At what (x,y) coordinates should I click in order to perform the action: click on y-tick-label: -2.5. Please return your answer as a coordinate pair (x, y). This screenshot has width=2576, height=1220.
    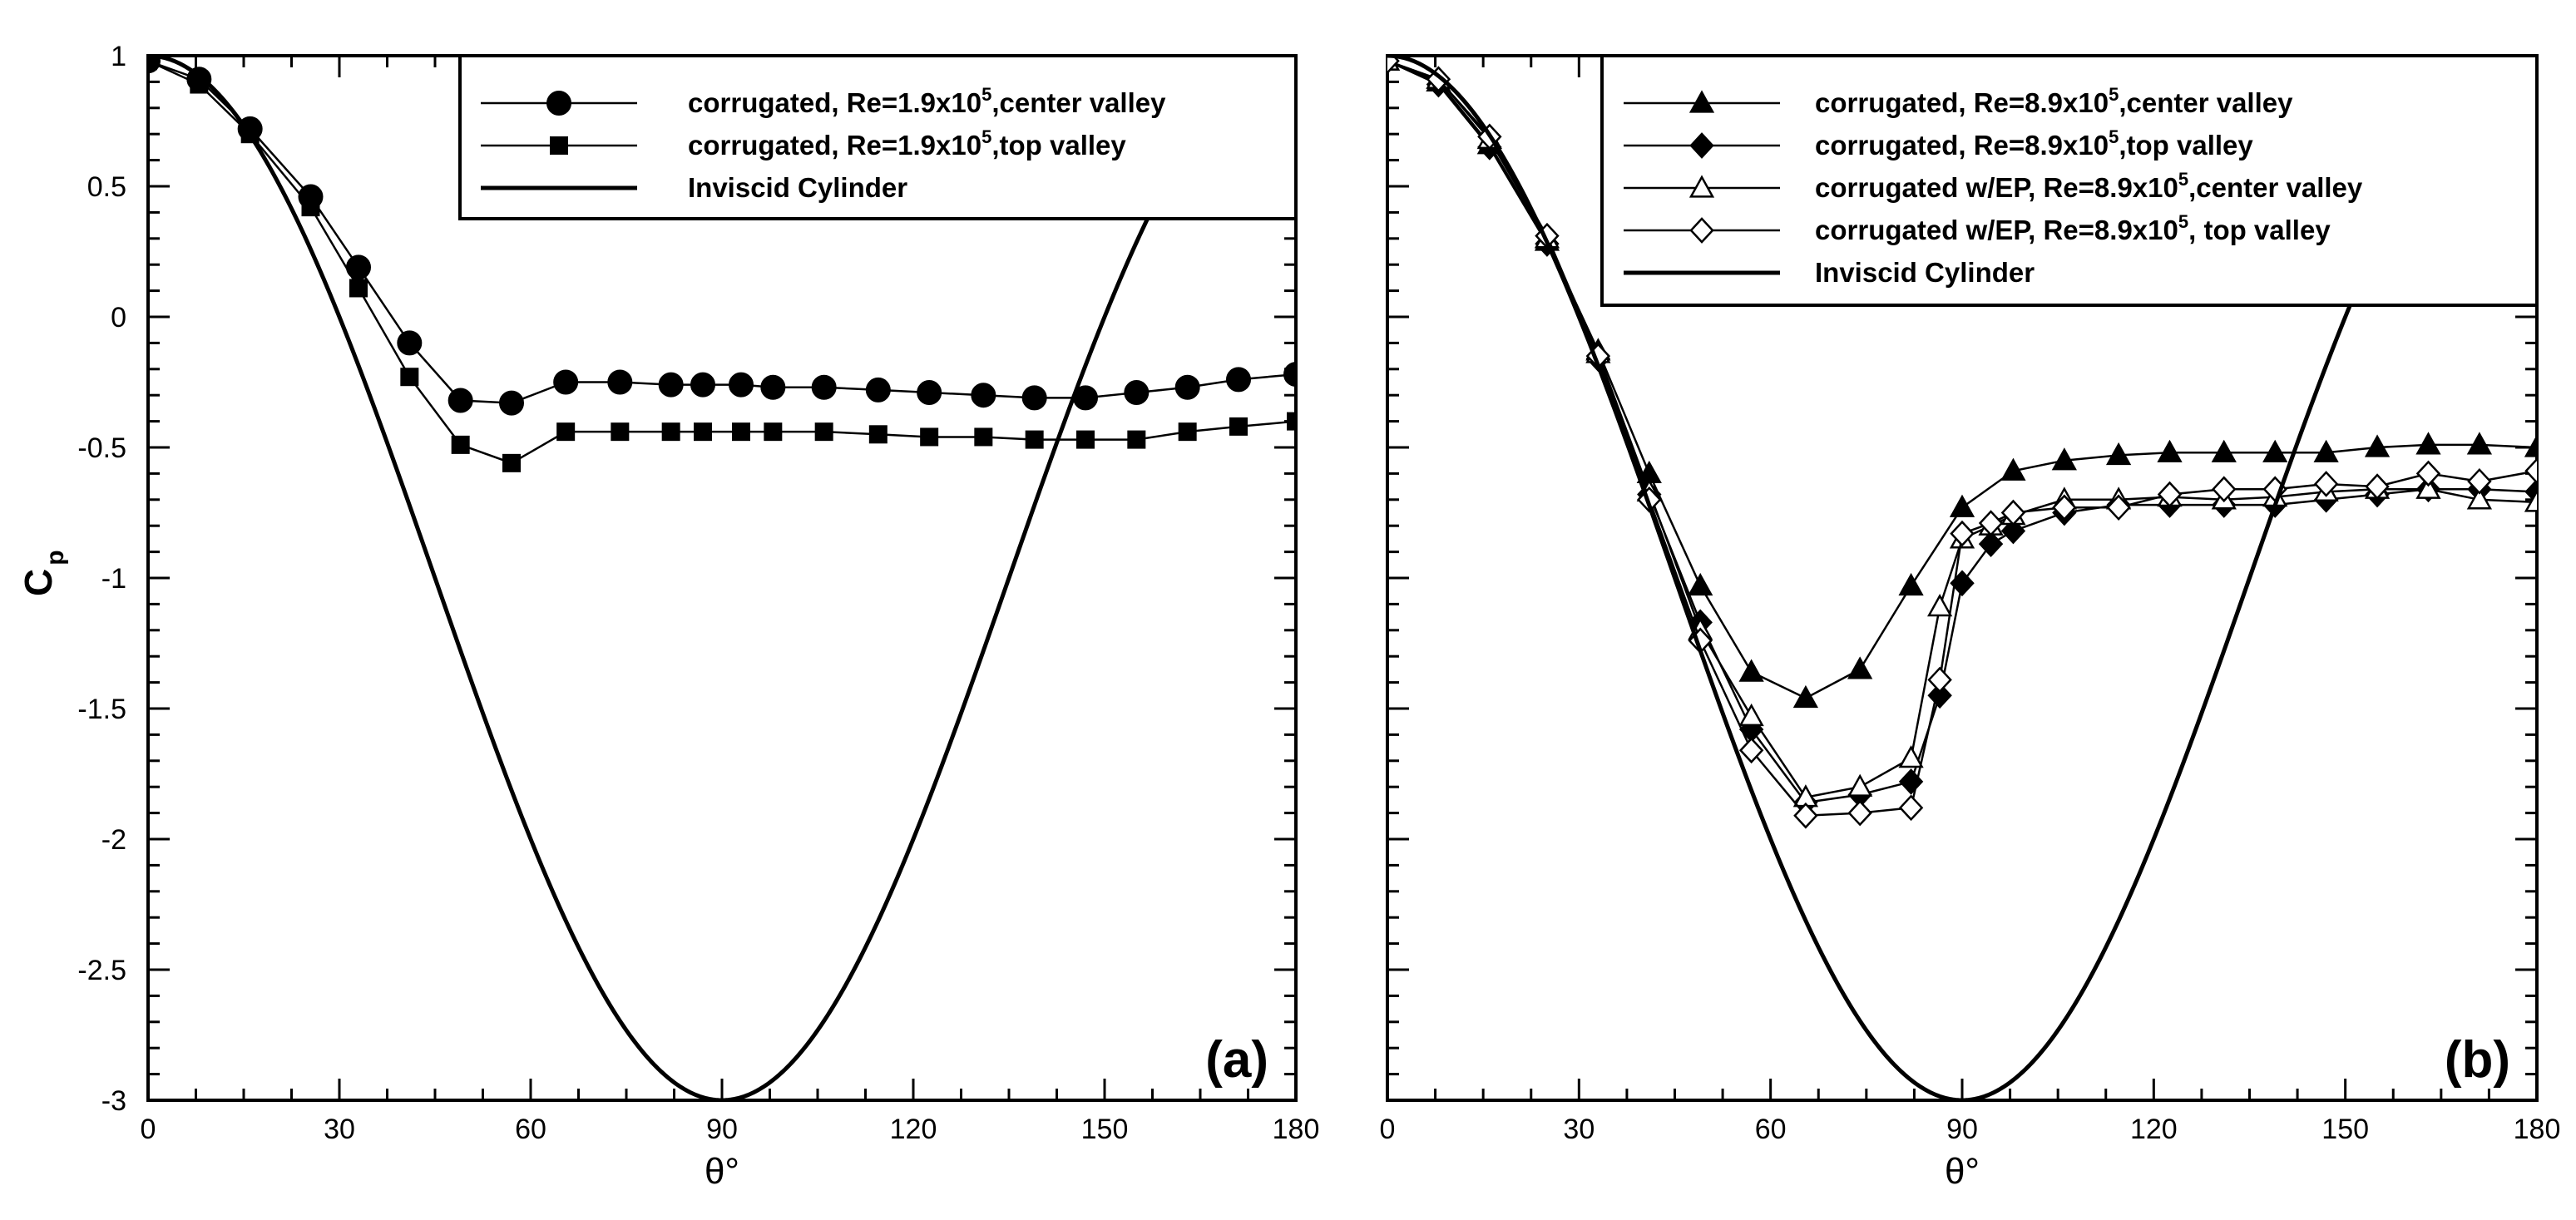
    Looking at the image, I should click on (101, 970).